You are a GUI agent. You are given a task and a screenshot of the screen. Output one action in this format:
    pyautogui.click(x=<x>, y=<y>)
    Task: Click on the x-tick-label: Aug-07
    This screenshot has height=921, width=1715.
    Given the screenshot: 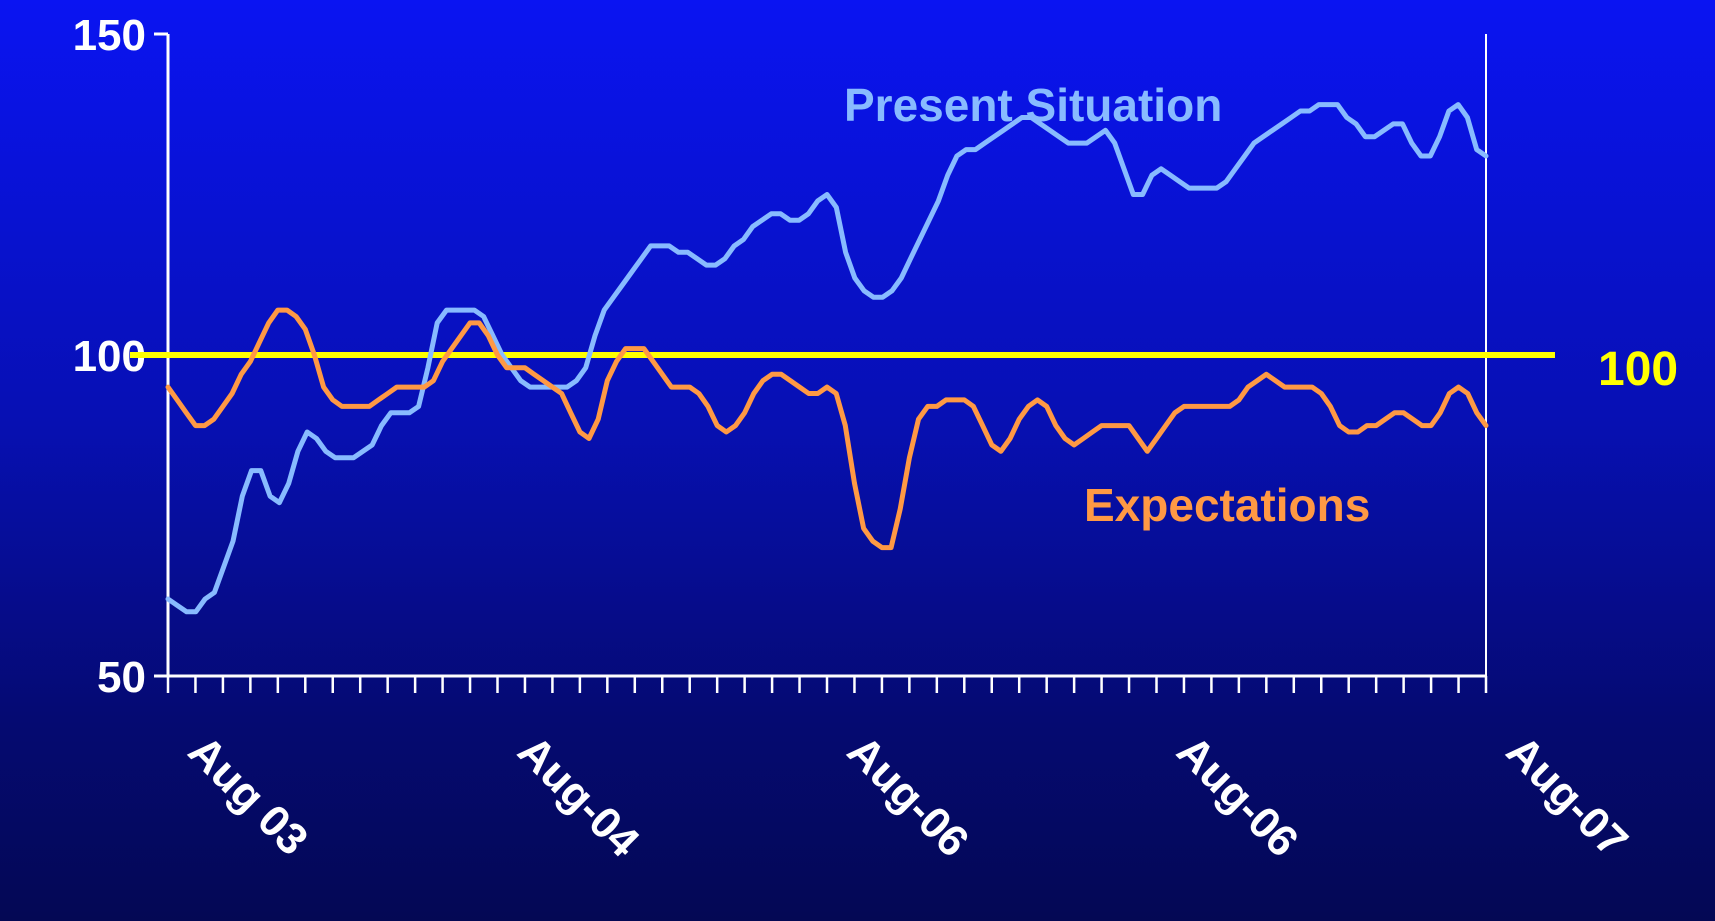 What is the action you would take?
    pyautogui.click(x=1567, y=796)
    